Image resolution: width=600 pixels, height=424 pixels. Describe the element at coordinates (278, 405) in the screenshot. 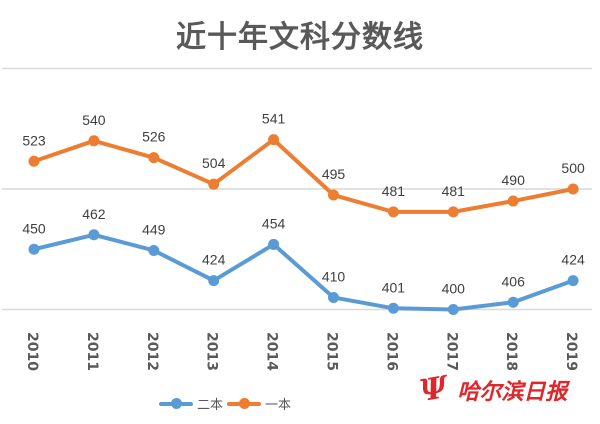

I see `legend-label: 一本` at that location.